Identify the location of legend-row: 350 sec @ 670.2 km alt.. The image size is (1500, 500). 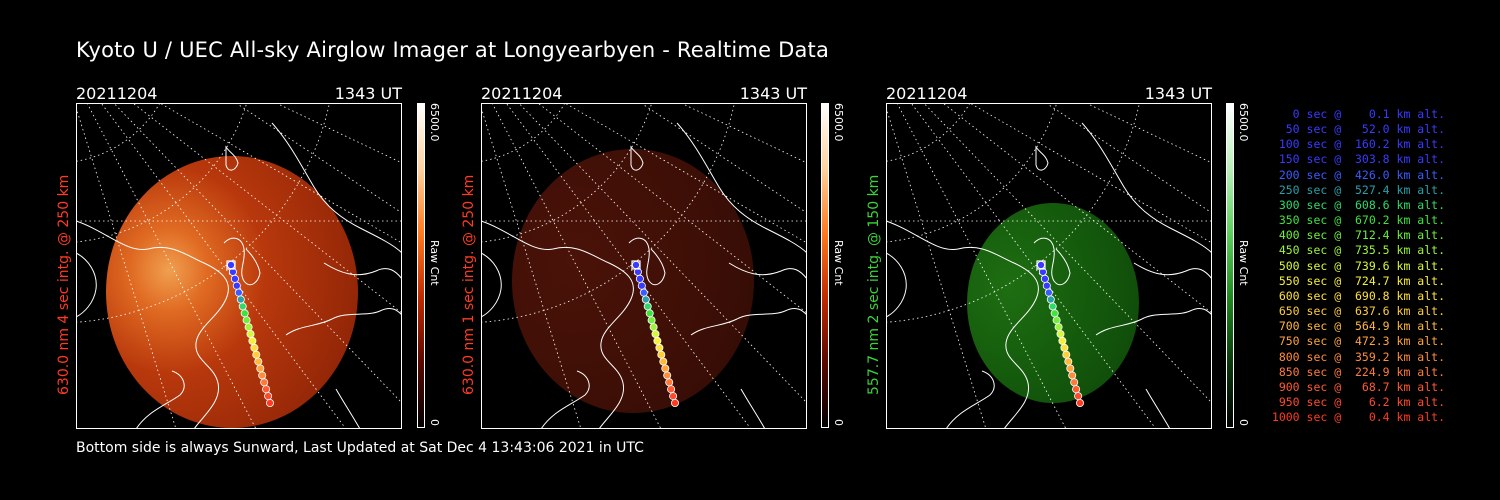
(1361, 220).